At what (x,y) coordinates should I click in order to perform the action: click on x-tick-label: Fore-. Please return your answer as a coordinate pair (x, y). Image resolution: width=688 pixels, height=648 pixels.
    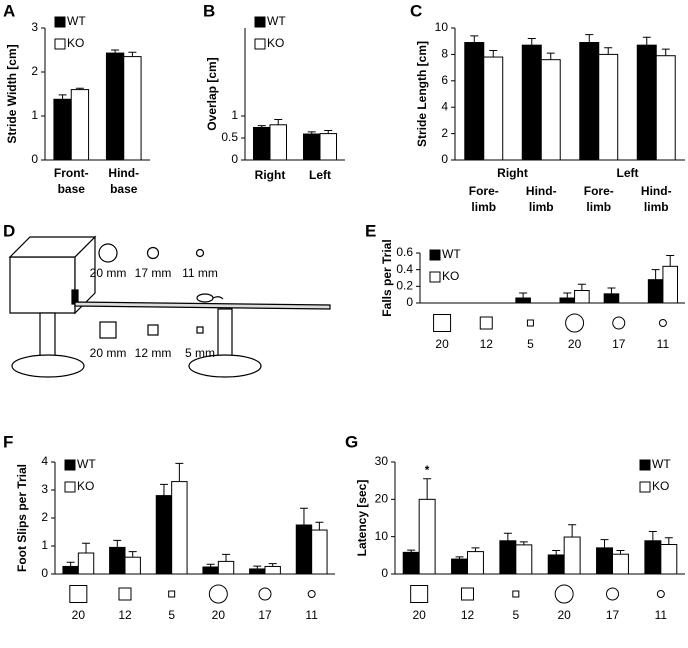
    Looking at the image, I should click on (484, 191).